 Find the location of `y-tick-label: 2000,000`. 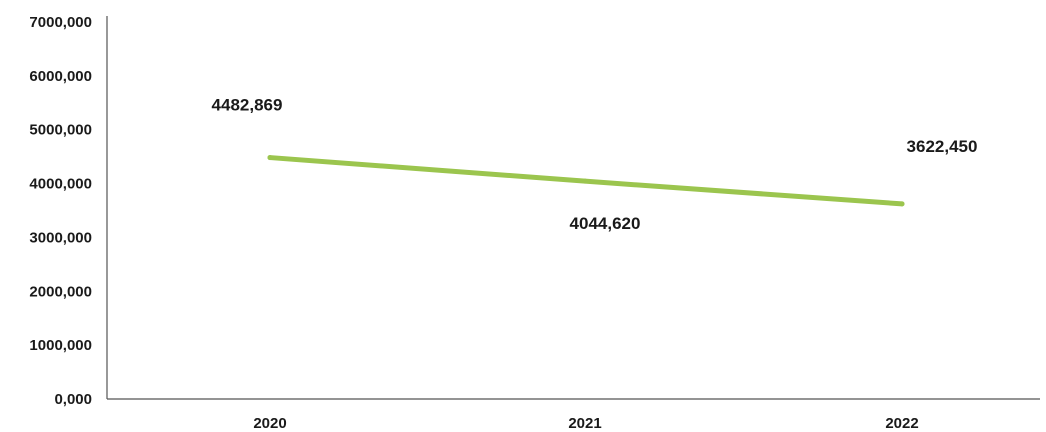

y-tick-label: 2000,000 is located at coordinates (60, 291).